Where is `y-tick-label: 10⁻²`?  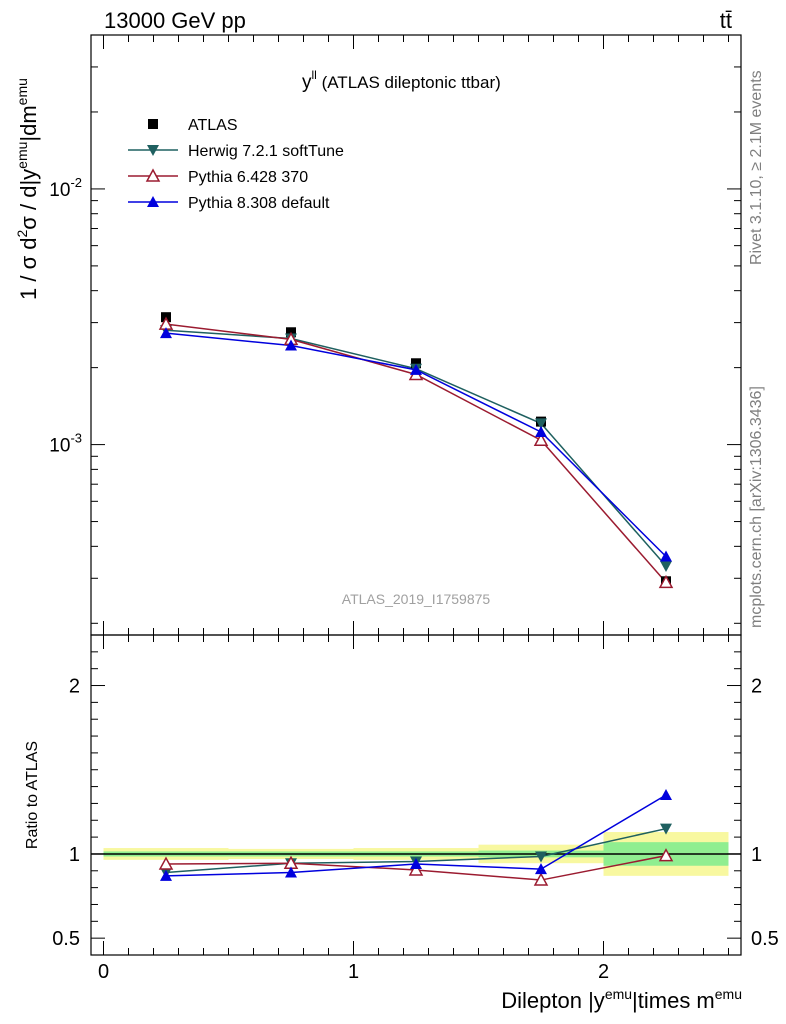
y-tick-label: 10⁻² is located at coordinates (65, 188).